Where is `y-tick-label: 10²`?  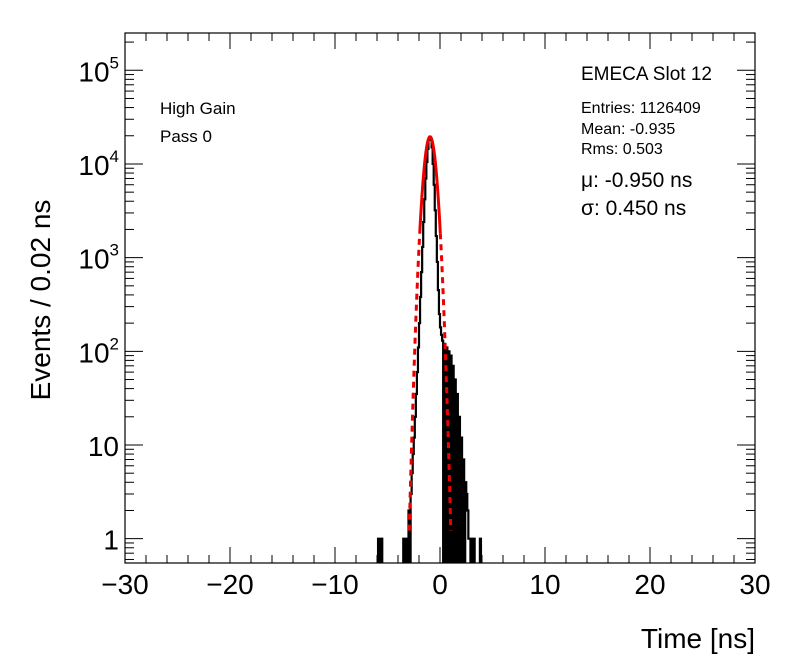 y-tick-label: 10² is located at coordinates (98, 351).